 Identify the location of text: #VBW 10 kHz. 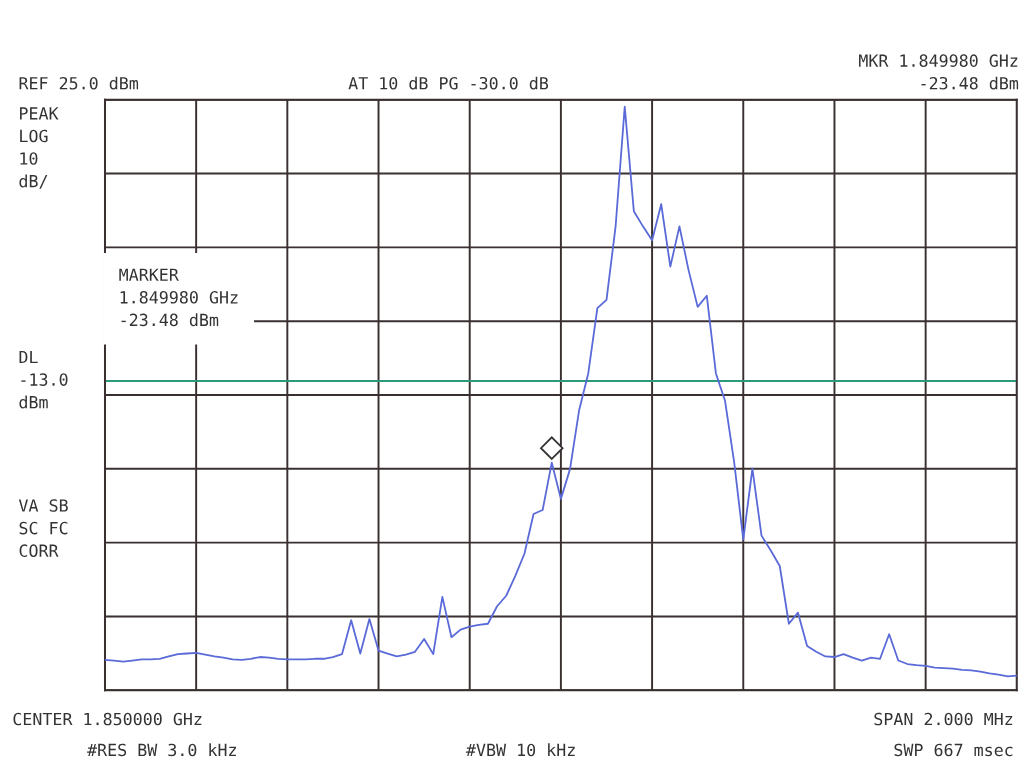
(520, 750).